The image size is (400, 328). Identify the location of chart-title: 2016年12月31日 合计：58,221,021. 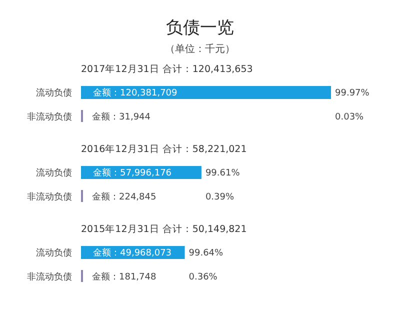
(164, 149).